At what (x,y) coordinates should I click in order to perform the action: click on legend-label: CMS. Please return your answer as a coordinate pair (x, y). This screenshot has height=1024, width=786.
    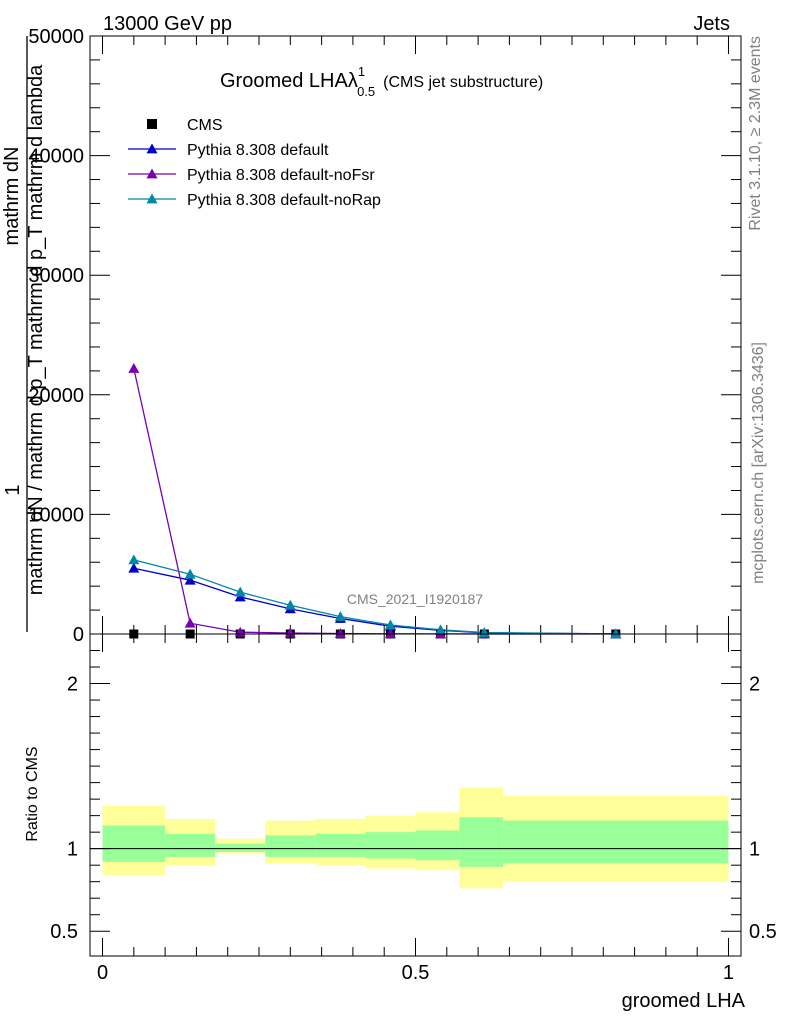
    Looking at the image, I should click on (205, 125).